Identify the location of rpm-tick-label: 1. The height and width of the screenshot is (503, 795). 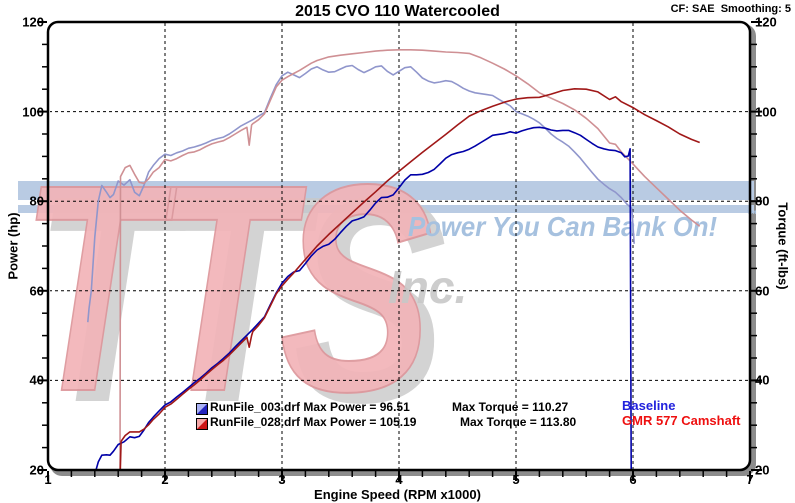
(48, 479).